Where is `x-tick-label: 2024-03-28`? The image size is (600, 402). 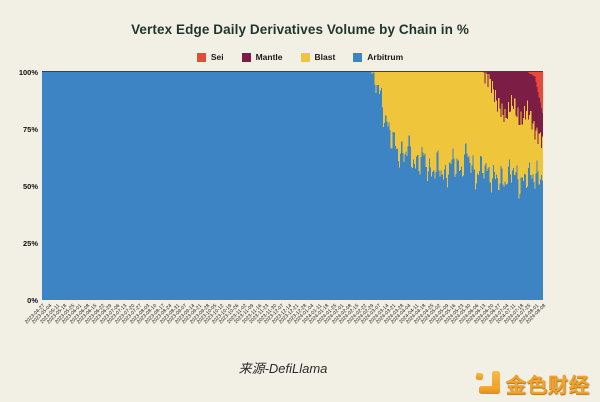 x-tick-label: 2024-03-28 is located at coordinates (394, 314).